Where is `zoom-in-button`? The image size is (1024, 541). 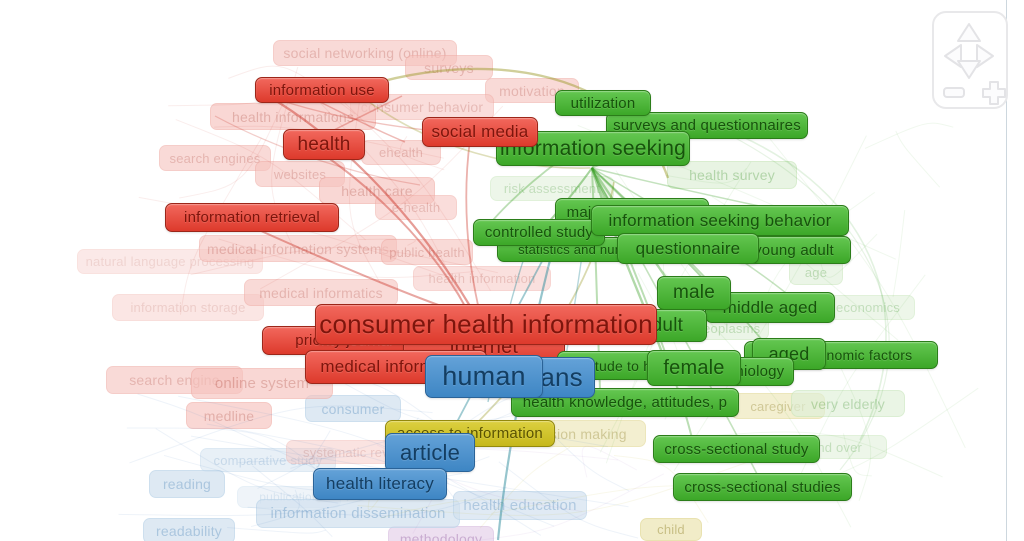 zoom-in-button is located at coordinates (994, 93).